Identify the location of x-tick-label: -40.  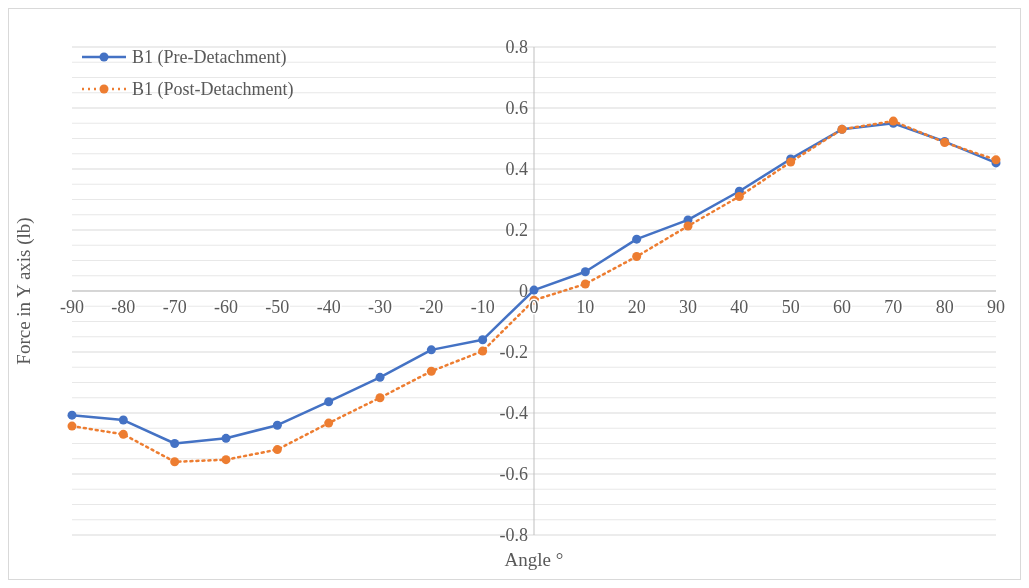
(328, 307).